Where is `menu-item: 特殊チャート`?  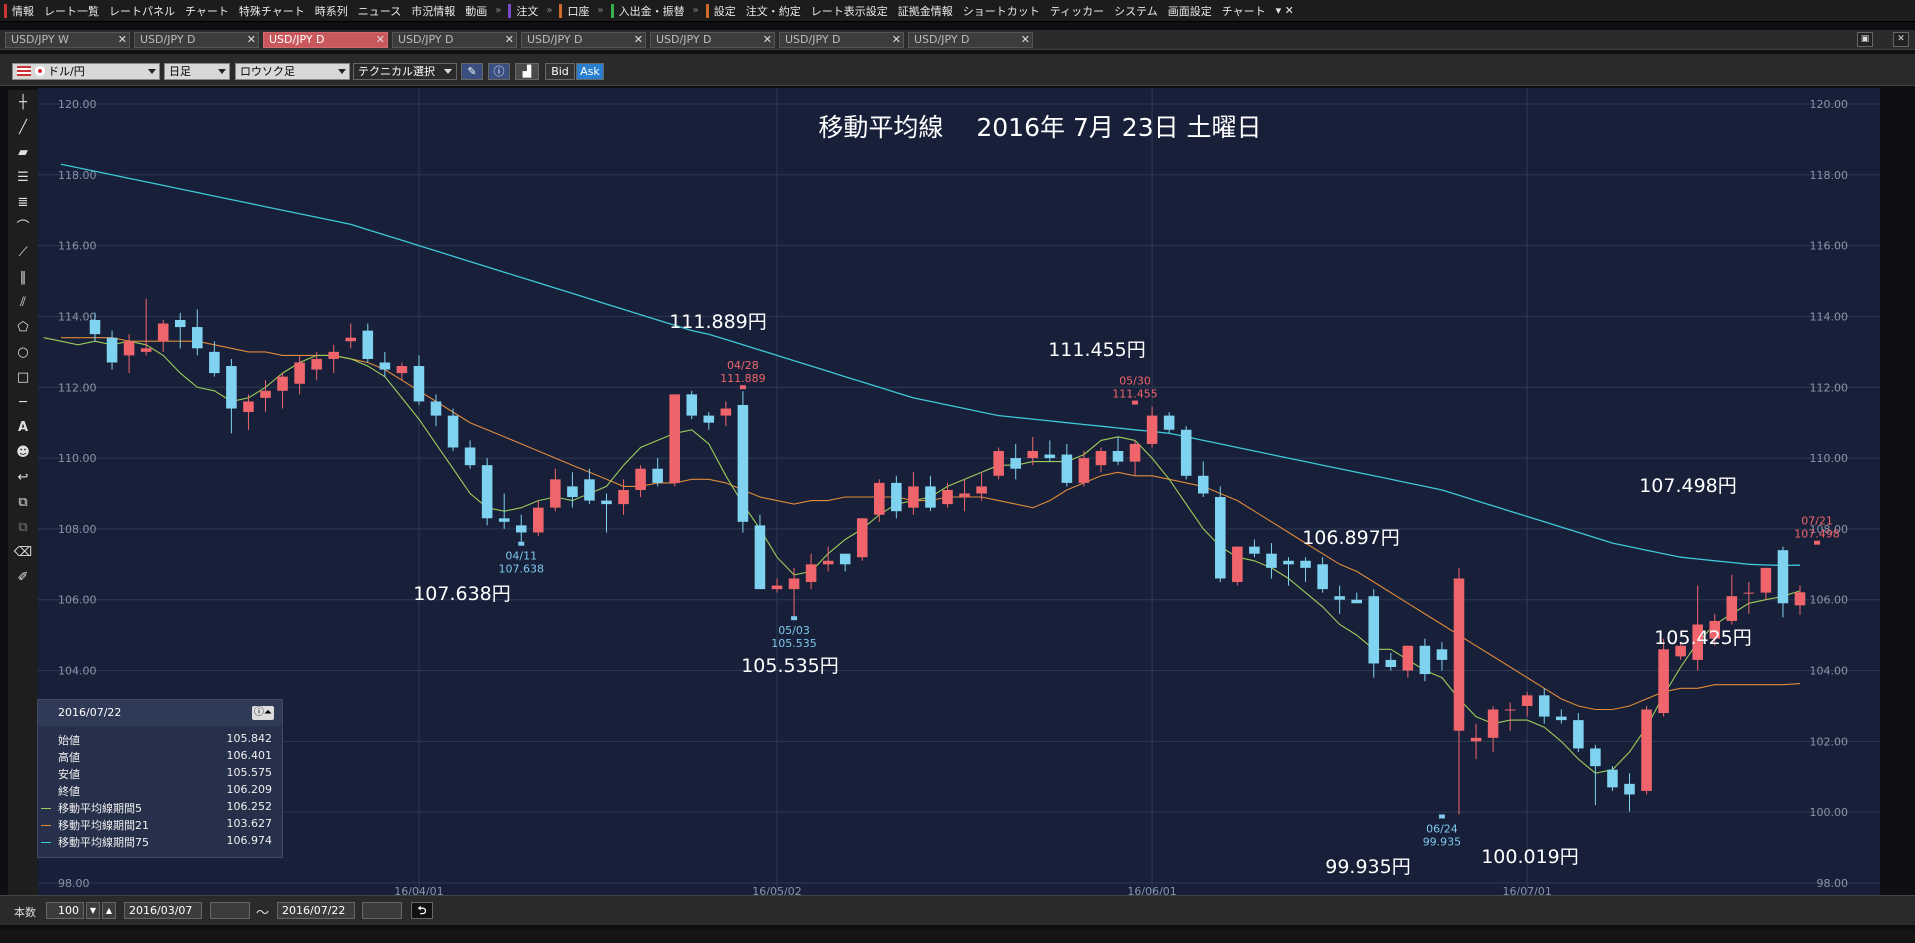
menu-item: 特殊チャート is located at coordinates (271, 11).